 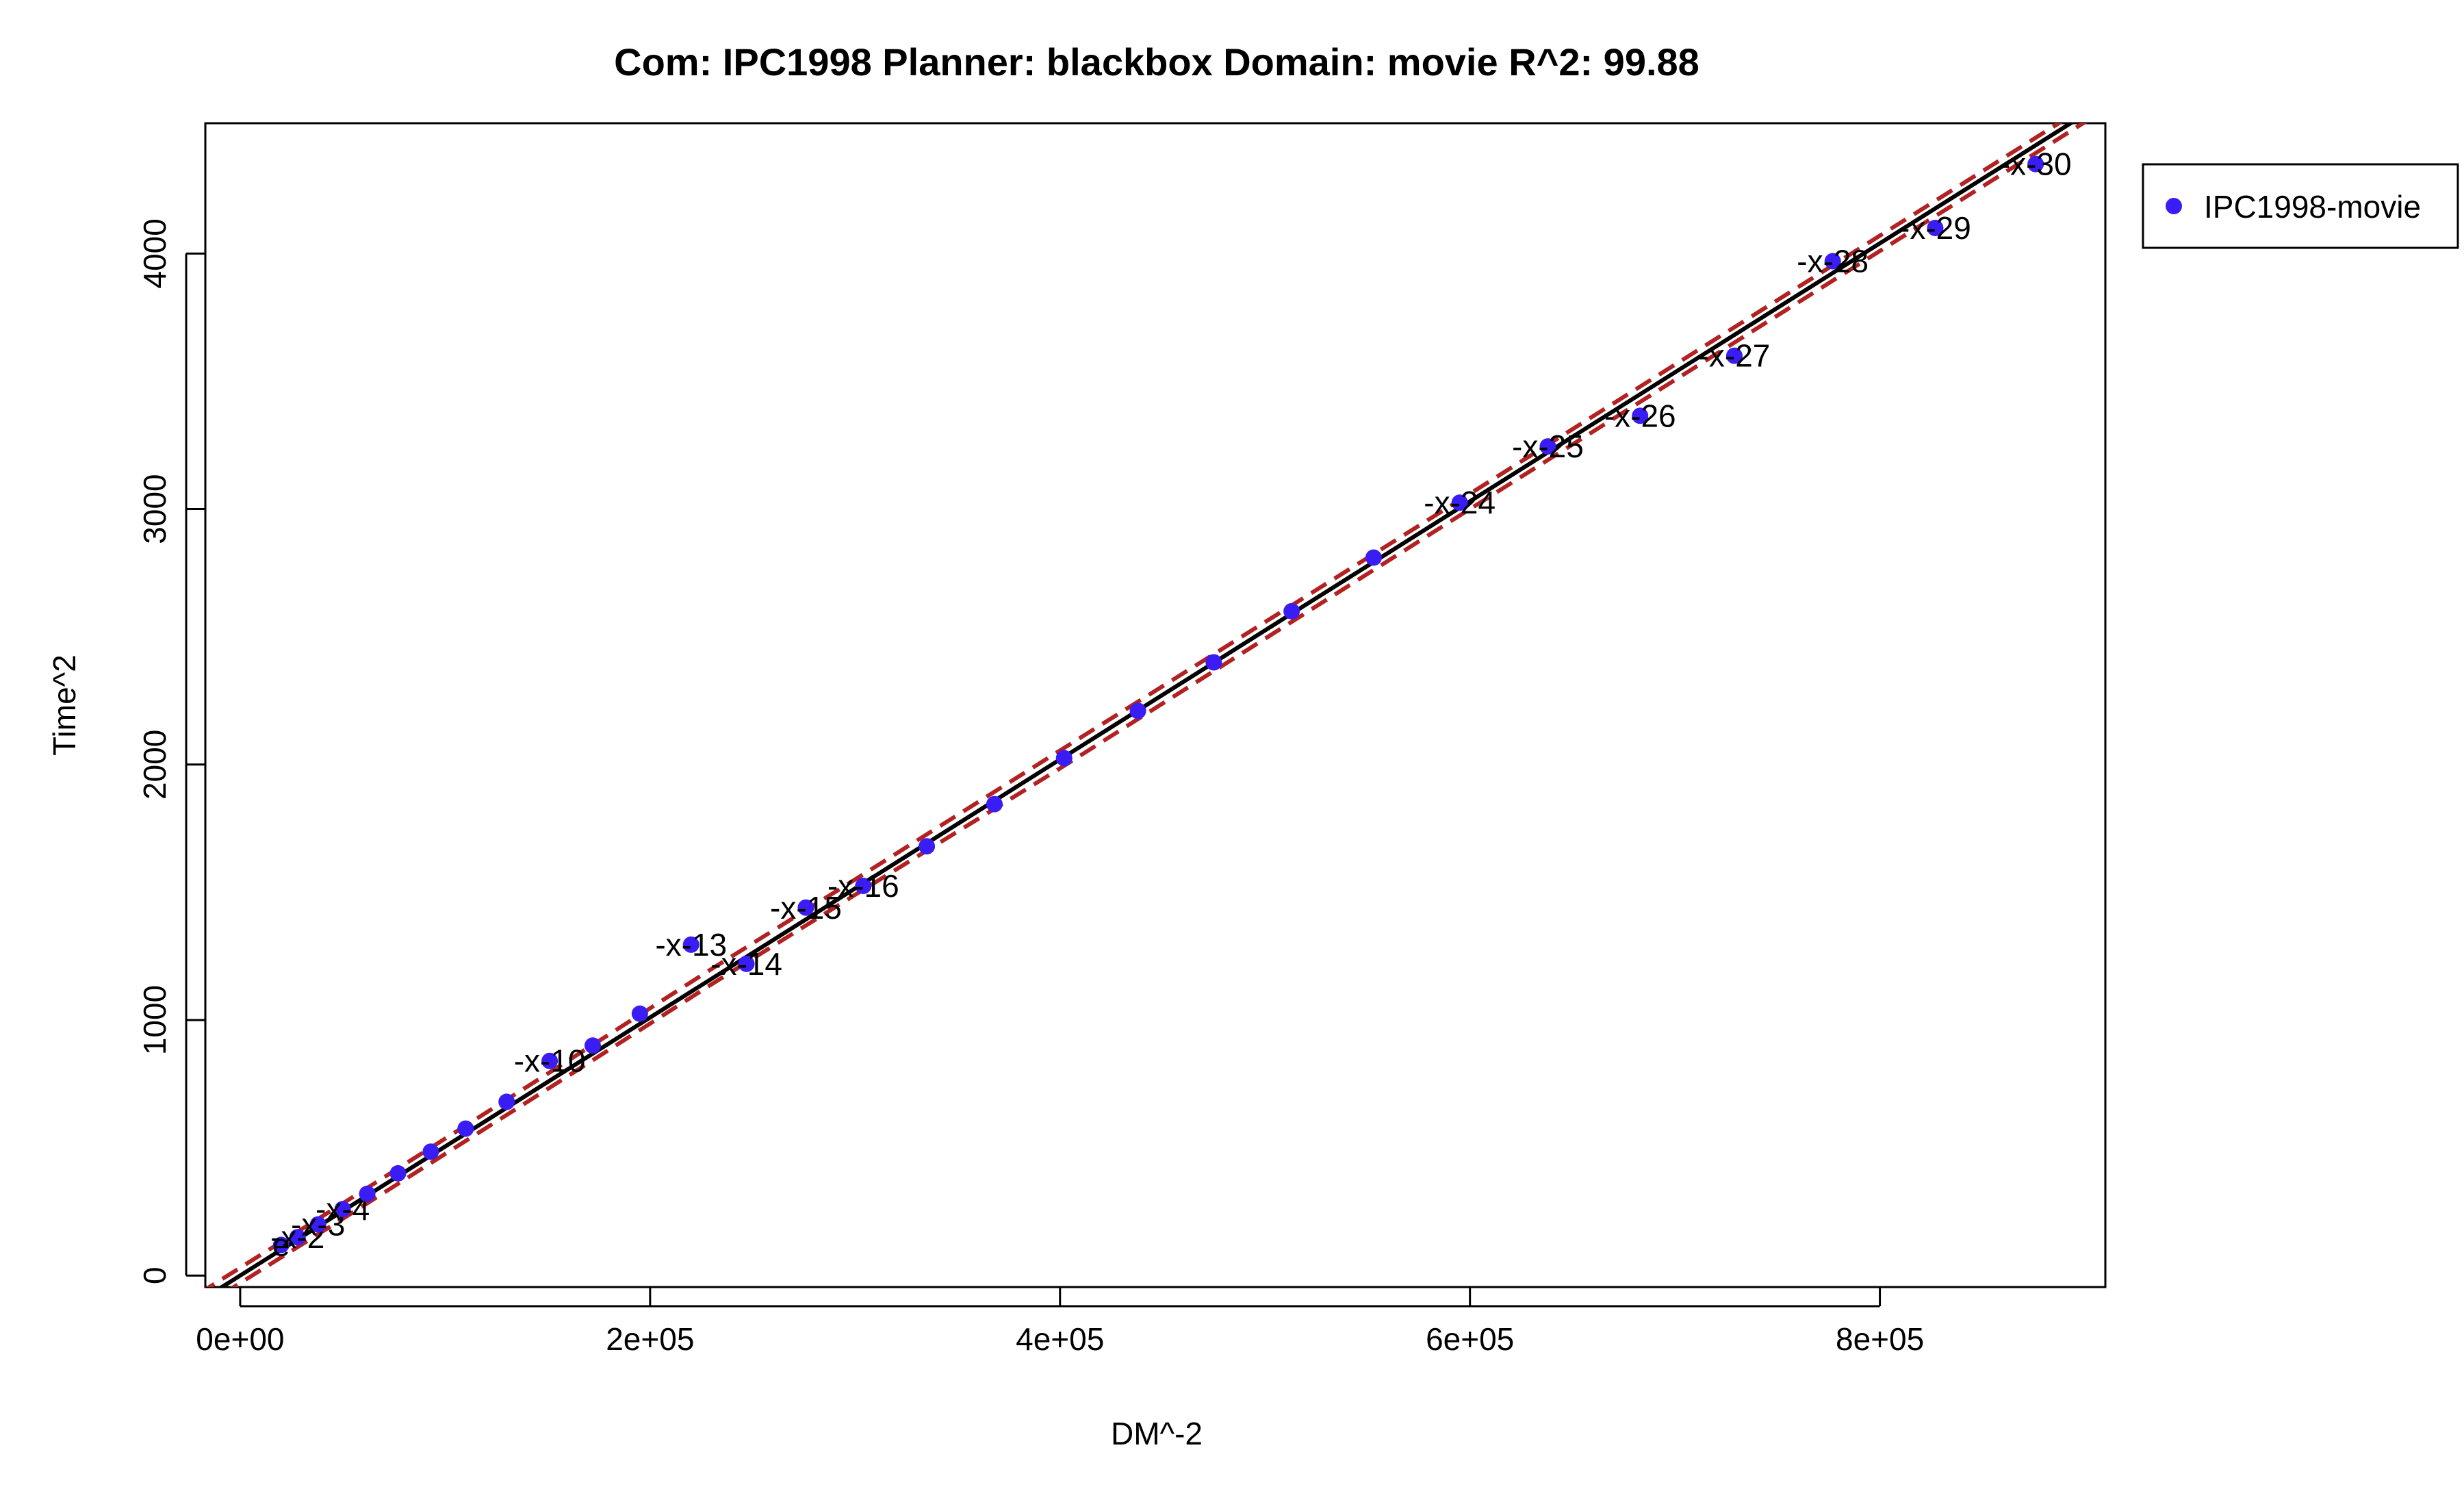 I want to click on point-label: -x-15, so click(x=806, y=908).